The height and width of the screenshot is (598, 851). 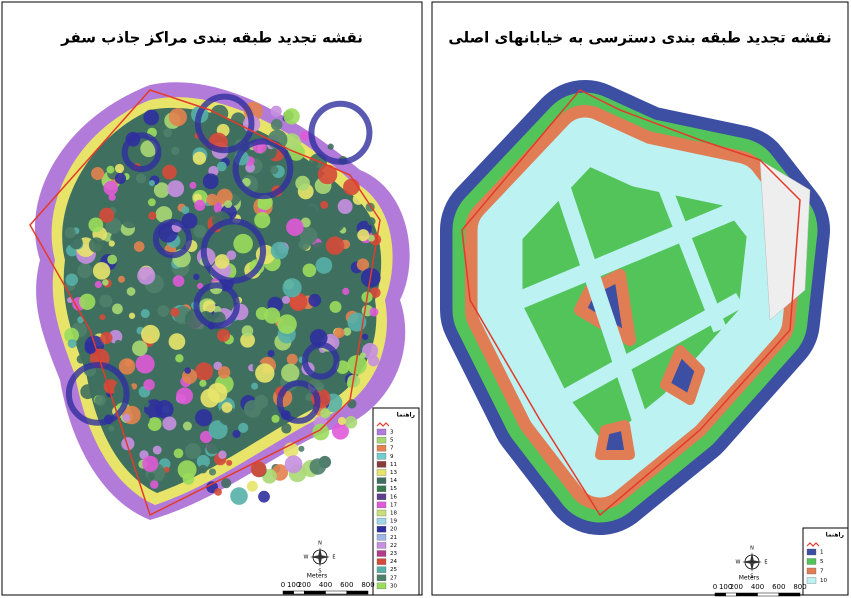 I want to click on legend-label: 9, so click(x=392, y=457).